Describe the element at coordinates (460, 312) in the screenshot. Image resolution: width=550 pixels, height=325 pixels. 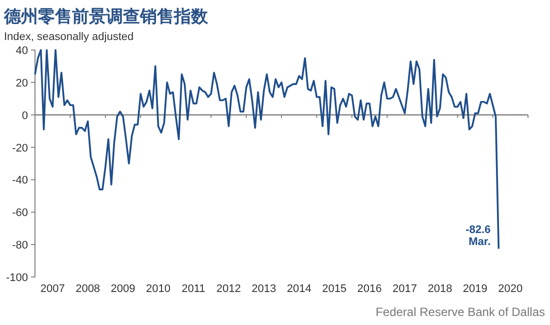
I see `text: Federal Reserve Bank of Dallas` at that location.